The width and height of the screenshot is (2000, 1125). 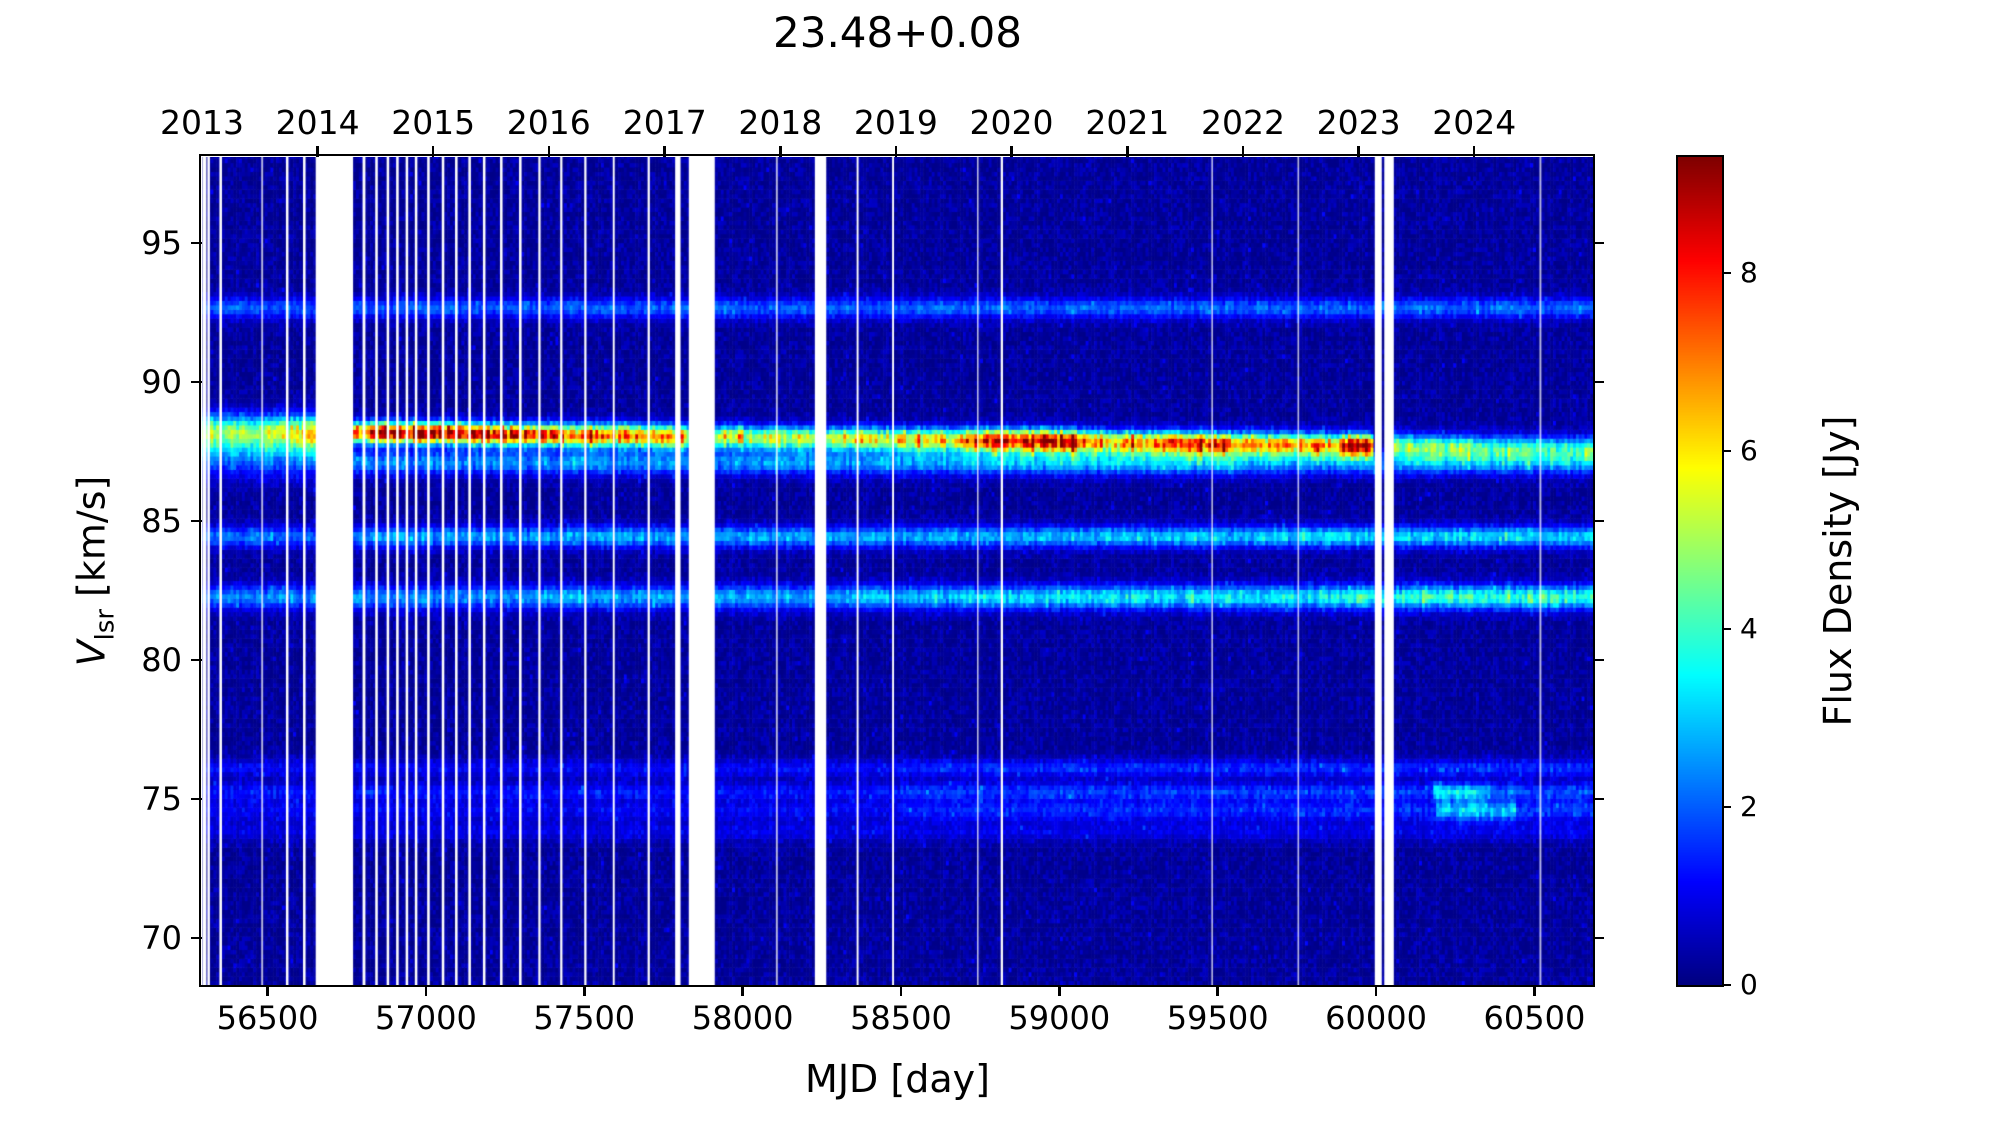 What do you see at coordinates (1749, 272) in the screenshot?
I see `colorbar-tick-label: 8` at bounding box center [1749, 272].